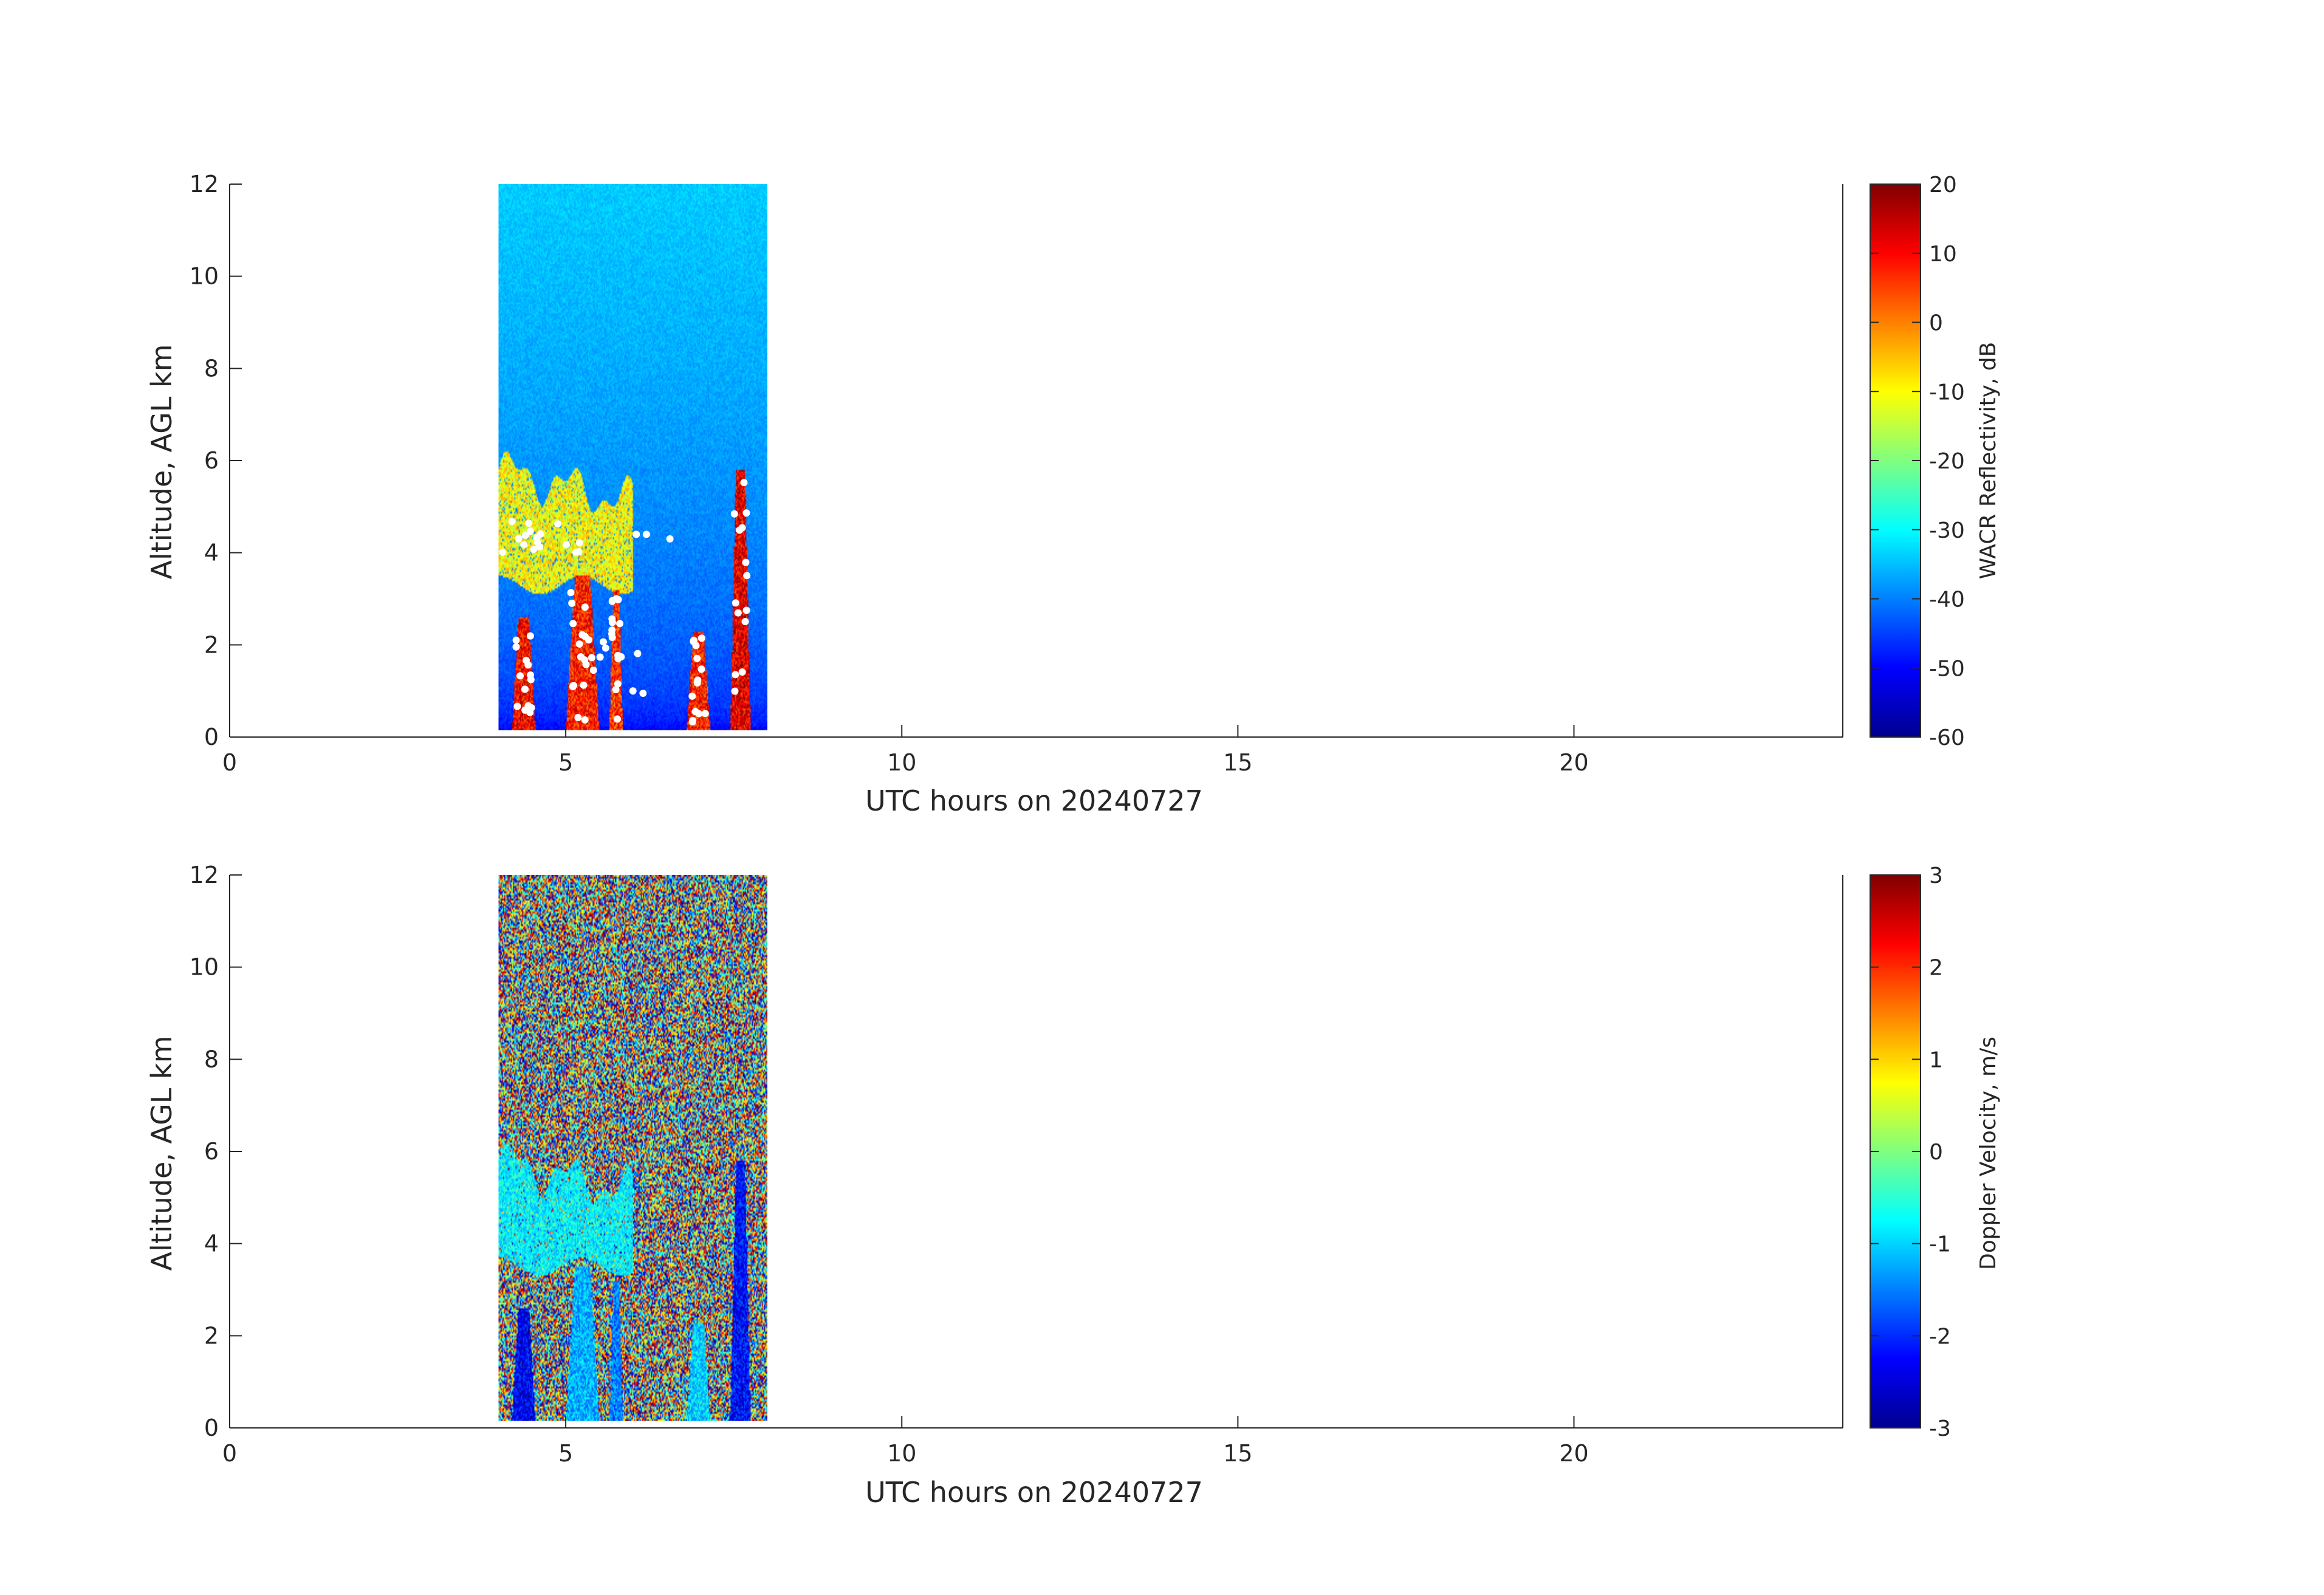 The height and width of the screenshot is (1595, 2324). Describe the element at coordinates (212, 460) in the screenshot. I see `y-tick-label: 6` at that location.